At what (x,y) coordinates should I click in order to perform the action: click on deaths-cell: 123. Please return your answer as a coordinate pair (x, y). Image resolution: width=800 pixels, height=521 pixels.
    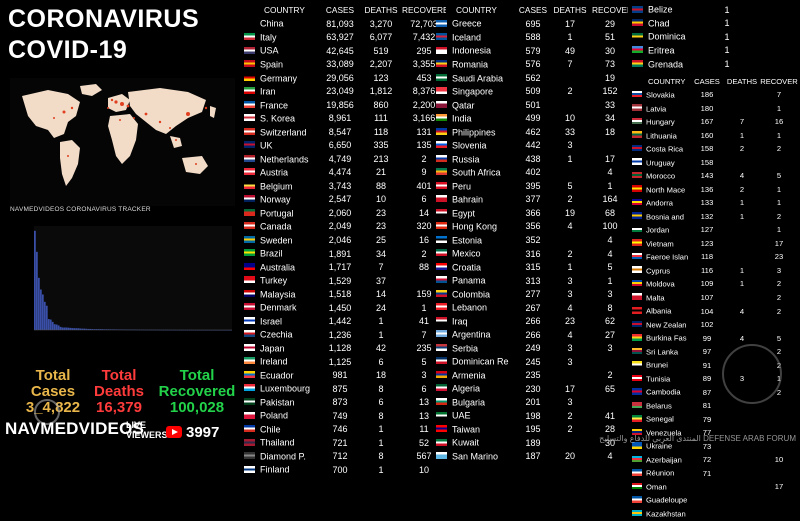
    Looking at the image, I should click on (381, 77).